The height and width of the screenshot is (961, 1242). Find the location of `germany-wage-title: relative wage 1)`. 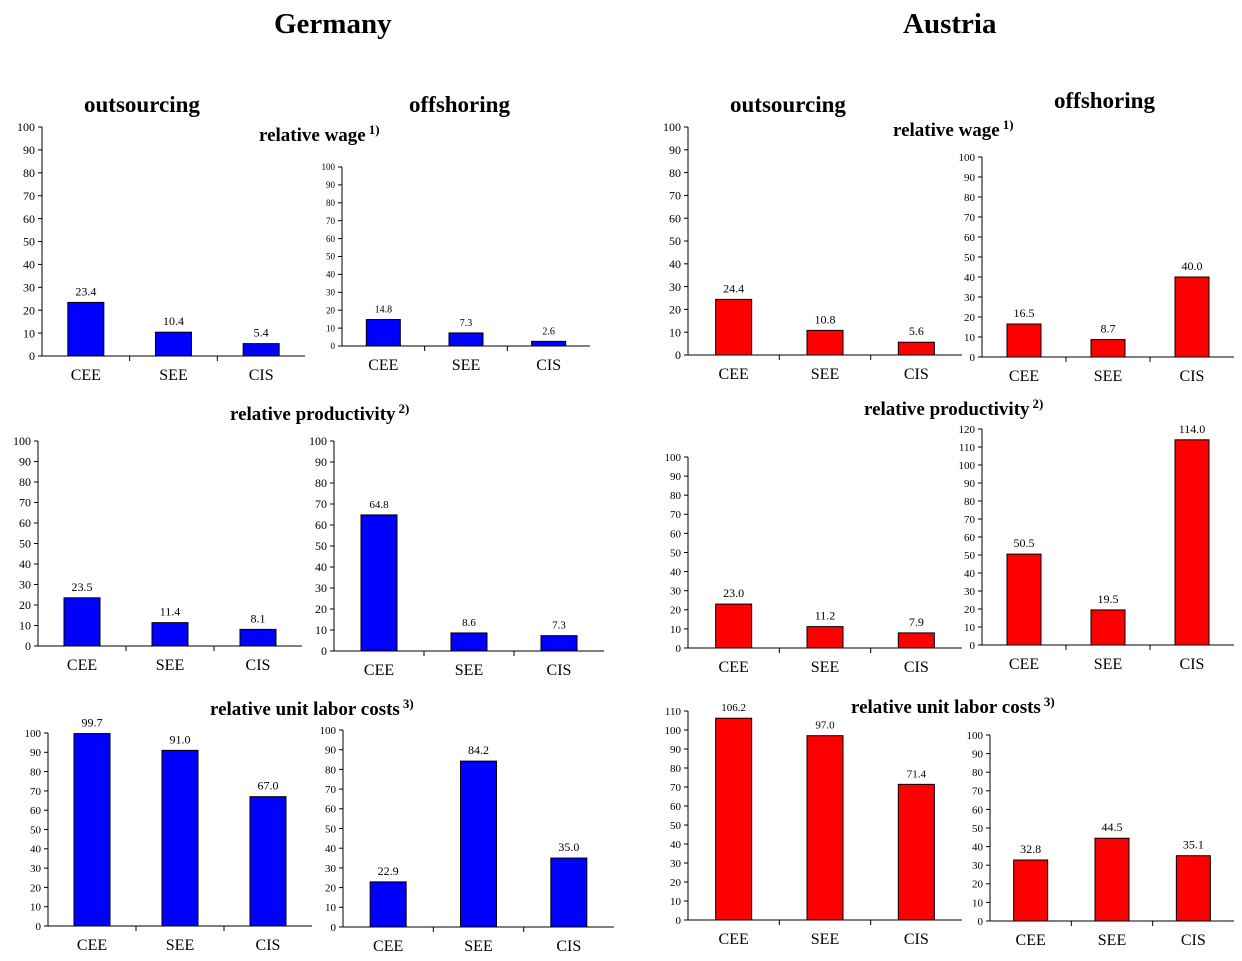

germany-wage-title: relative wage 1) is located at coordinates (319, 134).